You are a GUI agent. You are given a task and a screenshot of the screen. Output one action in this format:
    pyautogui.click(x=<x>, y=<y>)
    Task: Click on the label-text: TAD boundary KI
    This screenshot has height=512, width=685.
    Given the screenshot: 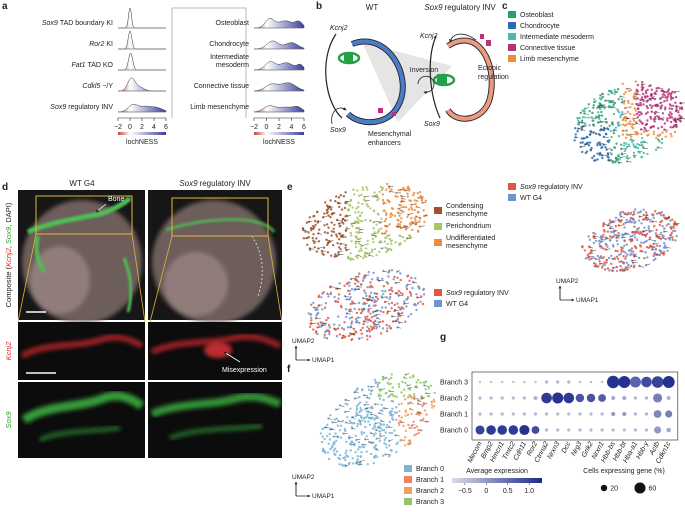 What is the action you would take?
    pyautogui.click(x=86, y=23)
    